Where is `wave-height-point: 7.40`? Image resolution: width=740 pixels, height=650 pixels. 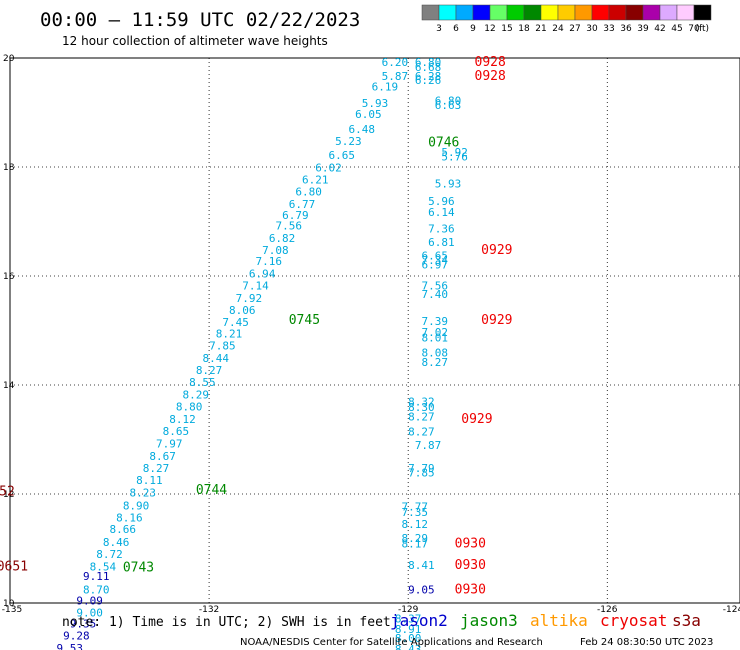
wave-height-point: 7.40 is located at coordinates (434, 294).